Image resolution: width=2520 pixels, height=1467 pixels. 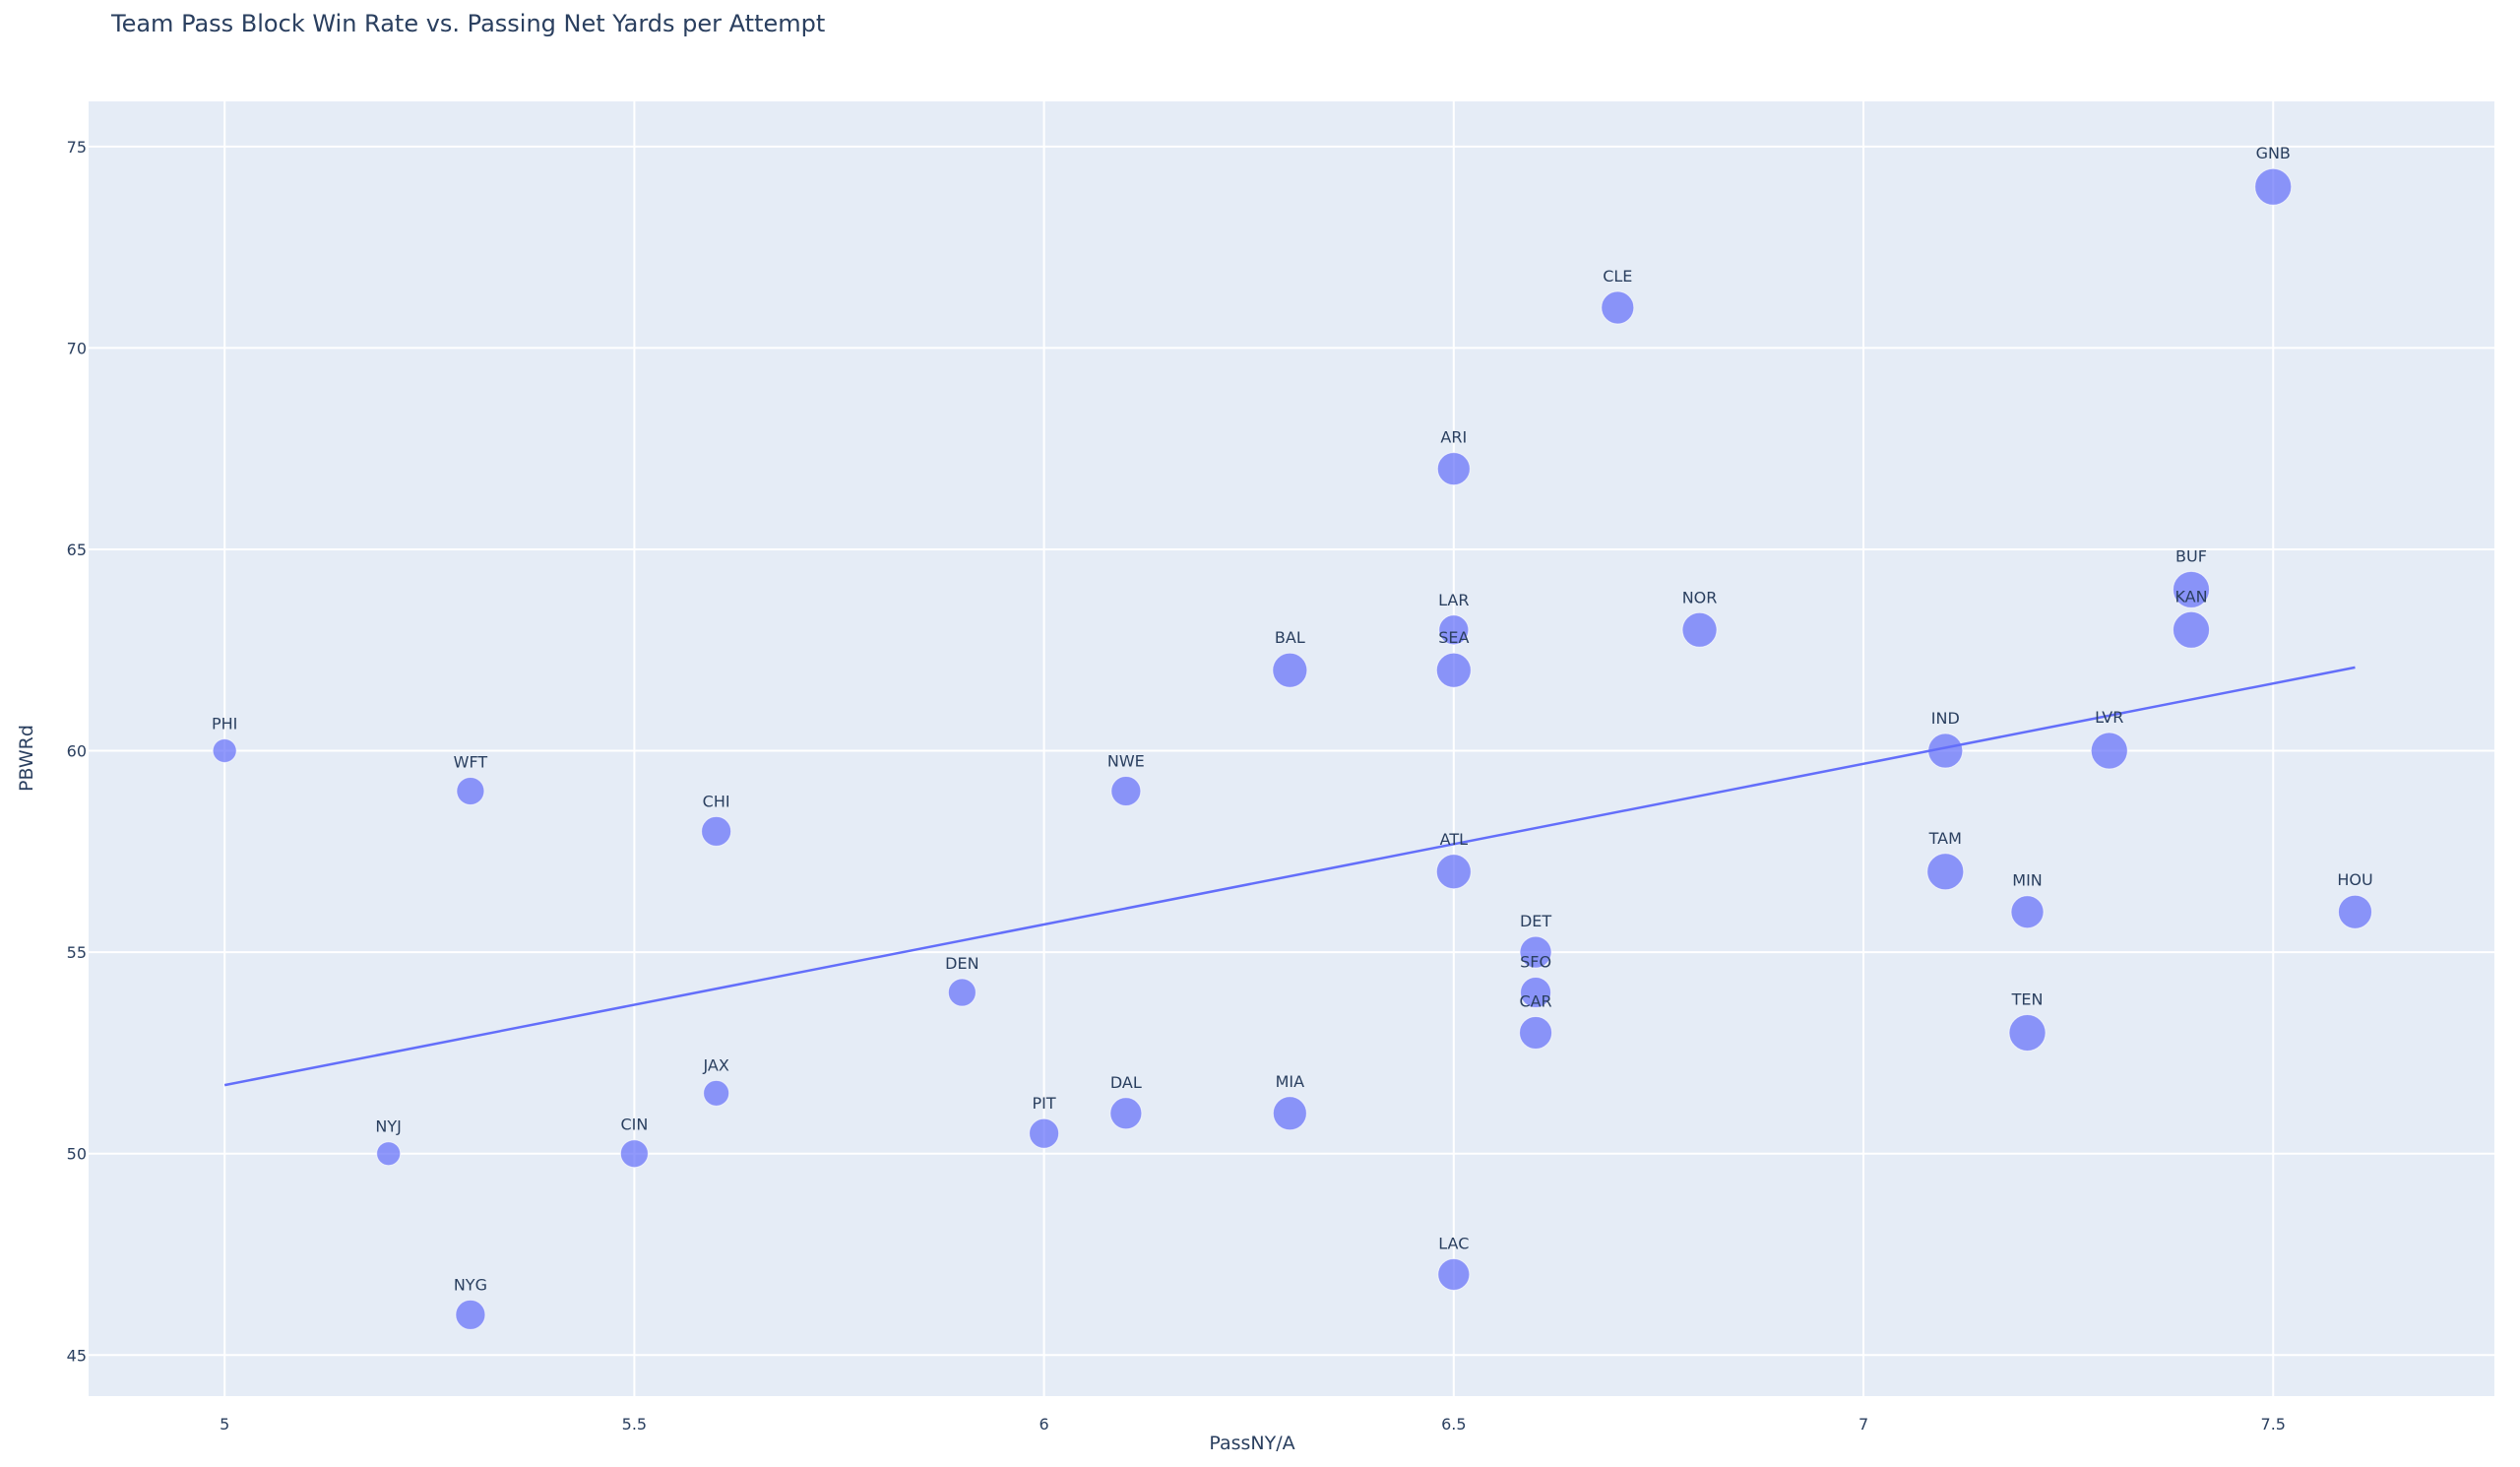 I want to click on data-point-dal, so click(x=1126, y=1113).